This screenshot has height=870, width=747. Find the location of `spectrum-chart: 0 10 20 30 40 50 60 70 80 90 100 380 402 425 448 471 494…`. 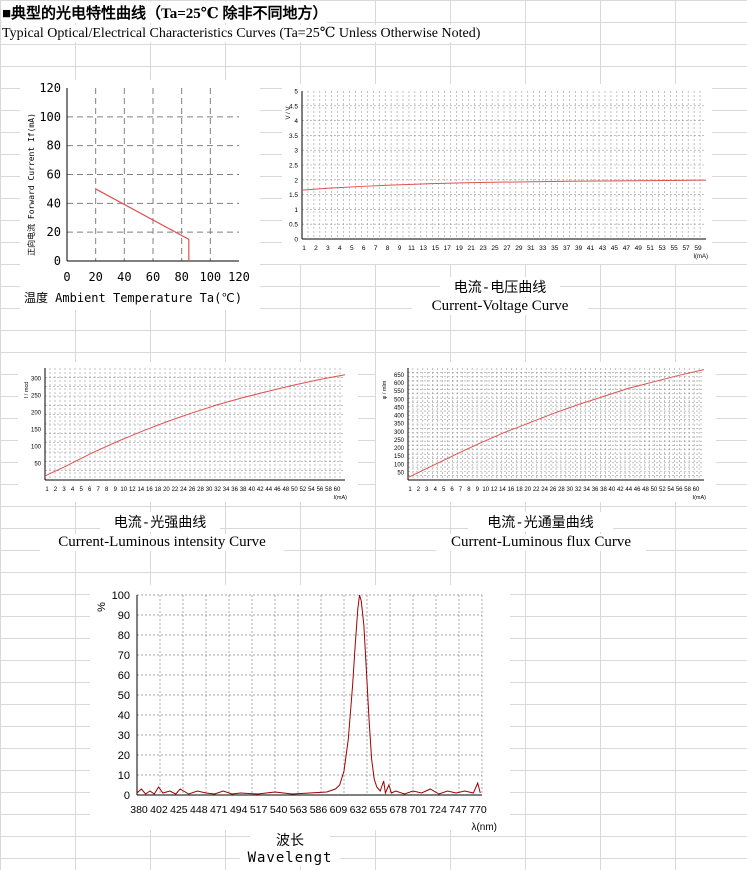

spectrum-chart: 0 10 20 30 40 50 60 70 80 90 100 380 402 425 448 471 494… is located at coordinates (296, 711).